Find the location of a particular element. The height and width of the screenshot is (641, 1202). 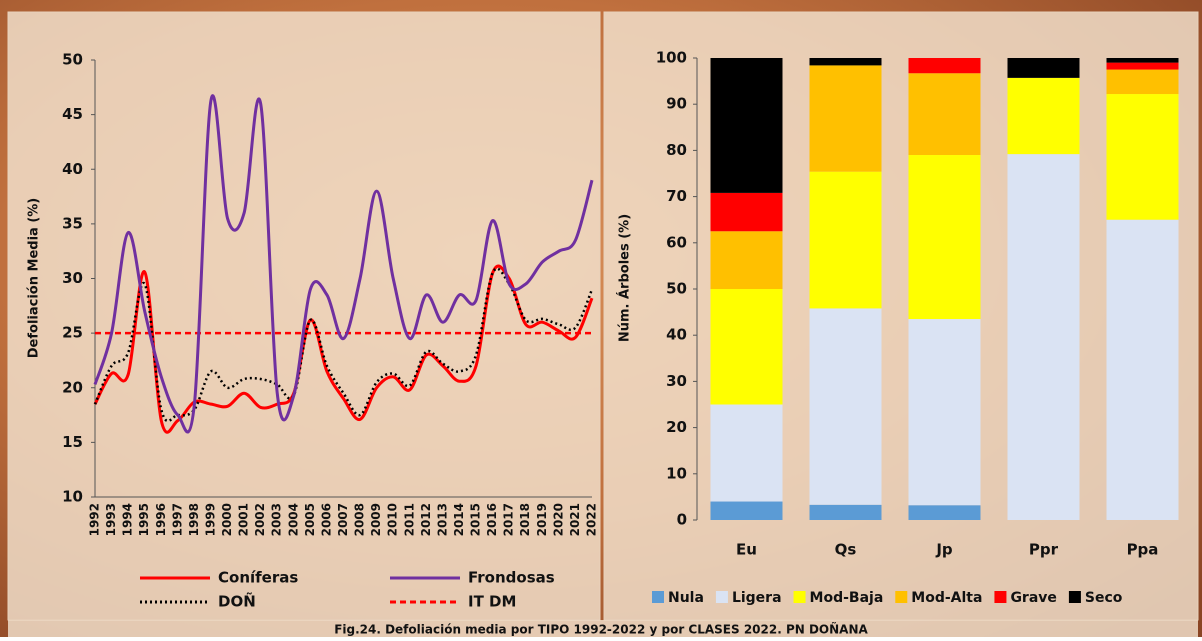

x-tick-label: 1999 is located at coordinates (210, 519).